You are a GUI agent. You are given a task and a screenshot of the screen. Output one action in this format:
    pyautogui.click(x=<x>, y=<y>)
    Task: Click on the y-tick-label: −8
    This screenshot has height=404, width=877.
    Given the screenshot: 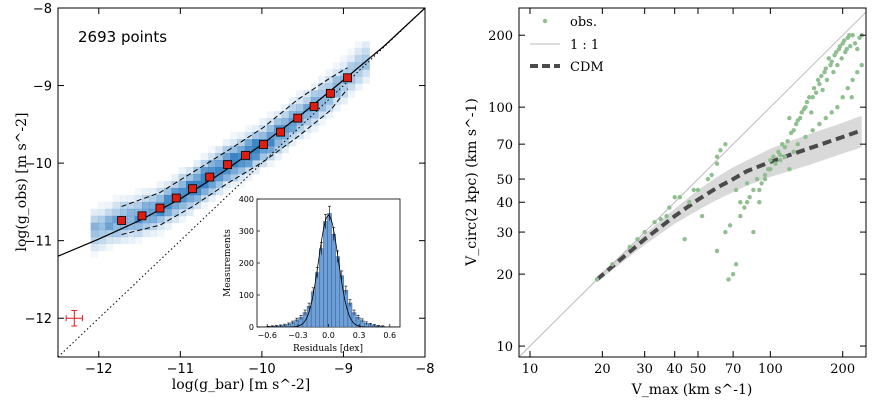 What is the action you would take?
    pyautogui.click(x=42, y=9)
    